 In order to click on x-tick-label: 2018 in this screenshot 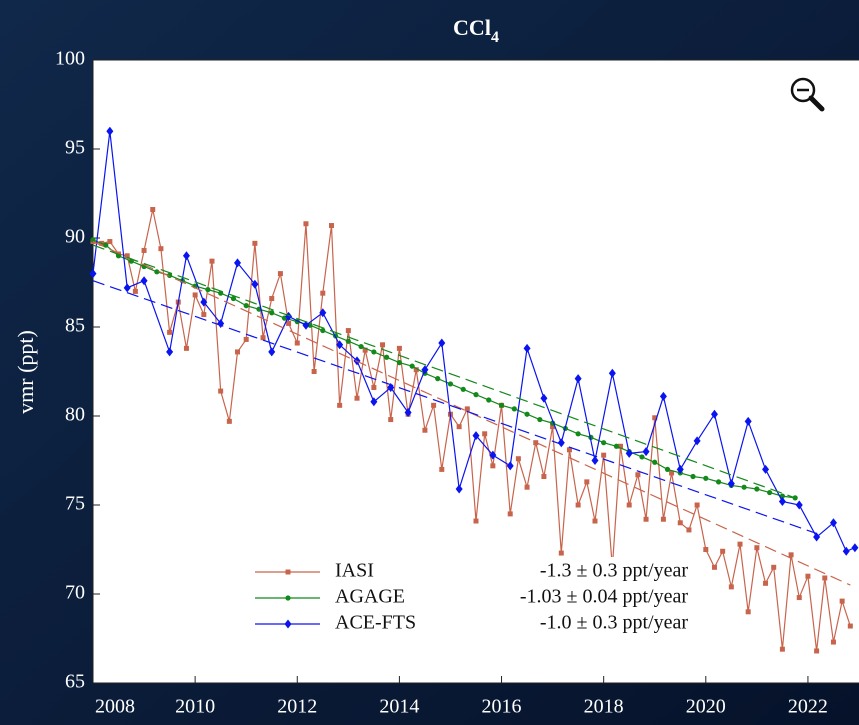, I will do `click(604, 707)`.